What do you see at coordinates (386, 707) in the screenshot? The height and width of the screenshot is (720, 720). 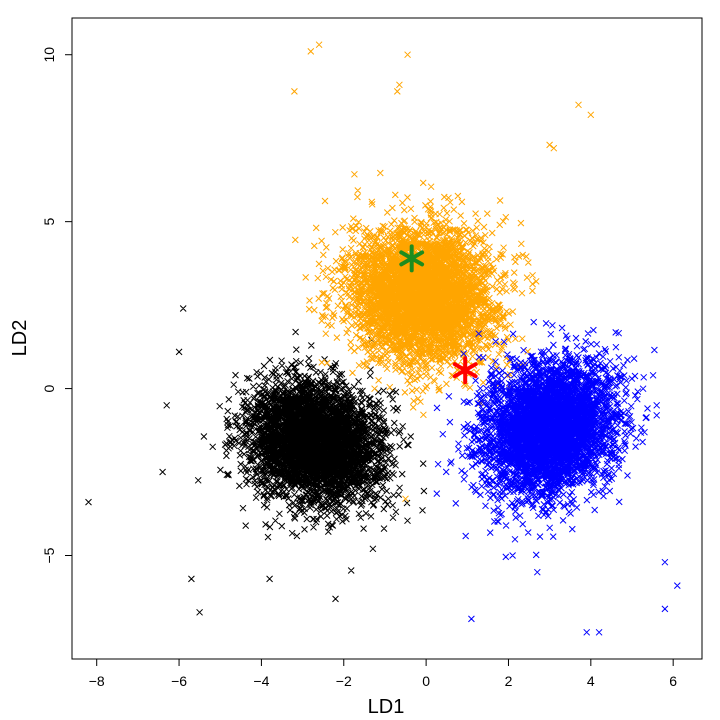 I see `x-axis-title: LD1` at bounding box center [386, 707].